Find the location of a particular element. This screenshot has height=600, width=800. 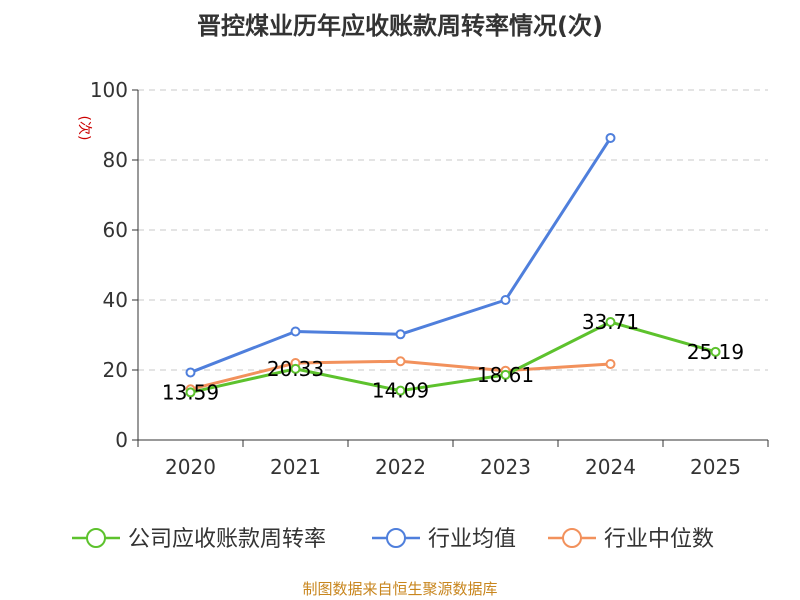

legend-item: 行业中位数 is located at coordinates (631, 539).